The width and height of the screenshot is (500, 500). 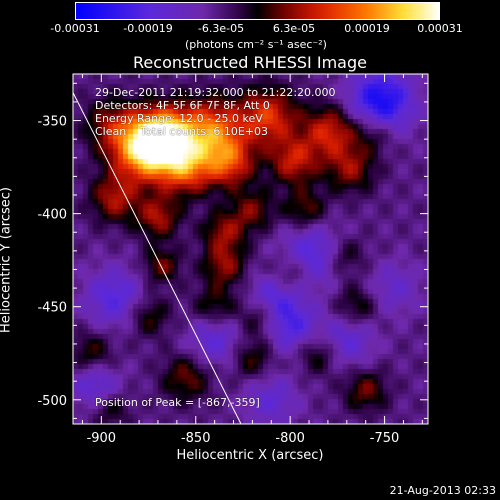 What do you see at coordinates (148, 28) in the screenshot?
I see `colorbar-tick: -0.00019` at bounding box center [148, 28].